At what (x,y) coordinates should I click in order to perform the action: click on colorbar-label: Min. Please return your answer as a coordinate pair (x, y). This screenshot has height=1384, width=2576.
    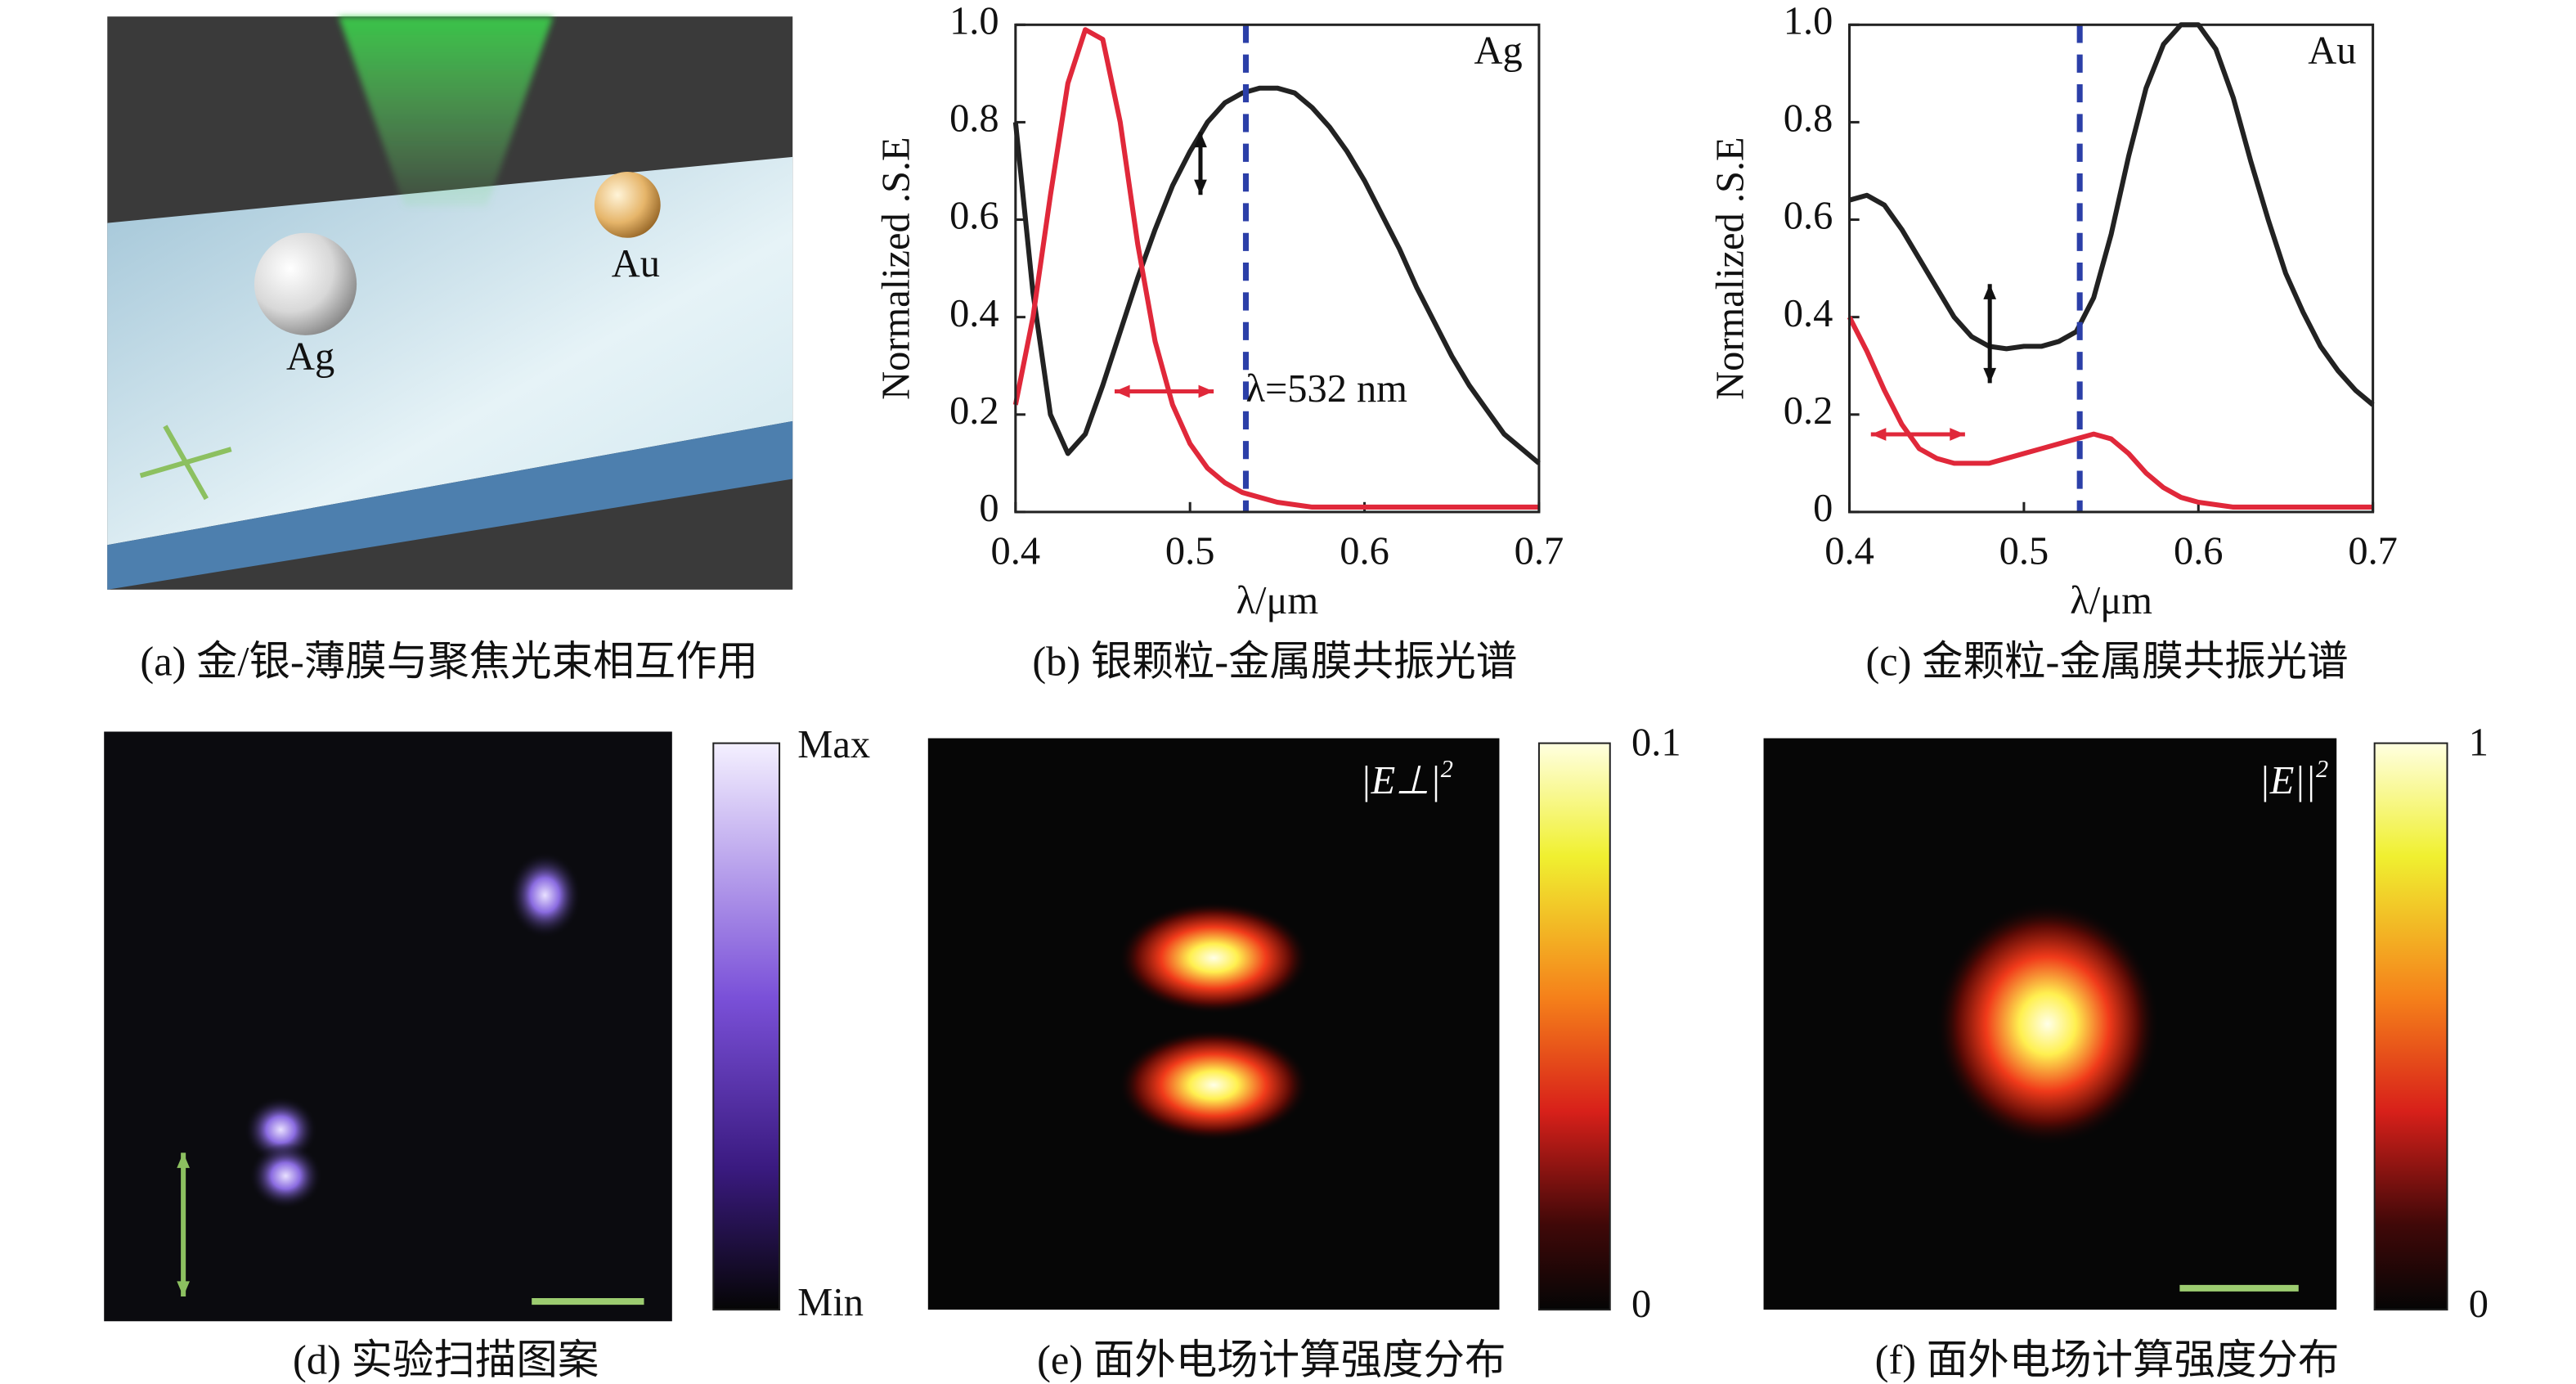
    Looking at the image, I should click on (830, 1302).